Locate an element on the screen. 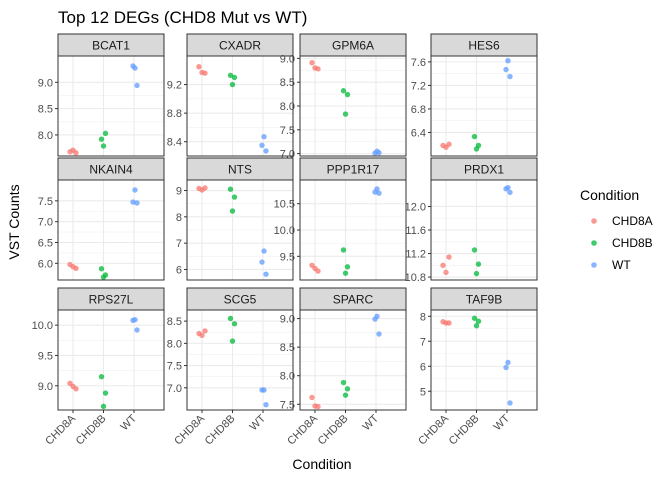  data-point-taf9b-chd8b is located at coordinates (476, 326).